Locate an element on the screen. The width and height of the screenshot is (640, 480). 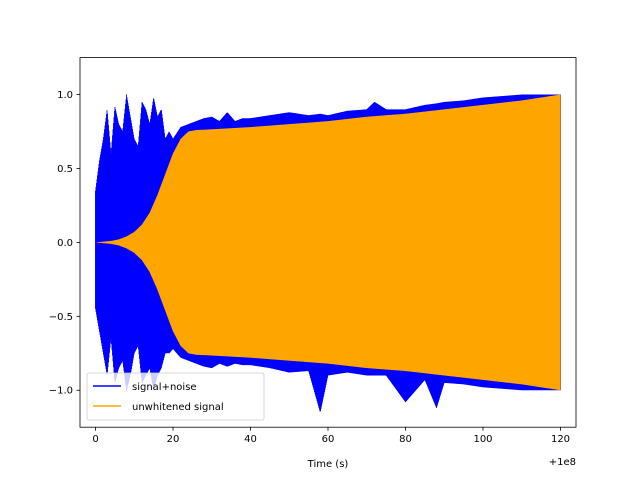
legend-box is located at coordinates (175, 396).